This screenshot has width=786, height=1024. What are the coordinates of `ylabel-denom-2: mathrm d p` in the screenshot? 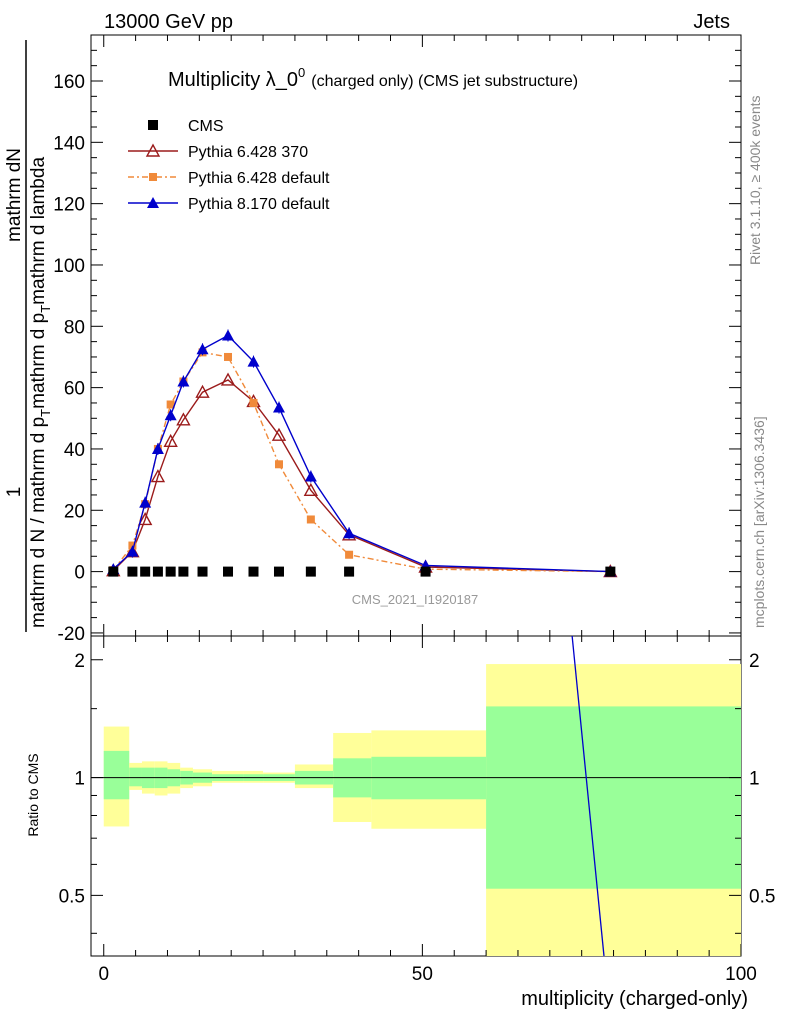 It's located at (38, 361).